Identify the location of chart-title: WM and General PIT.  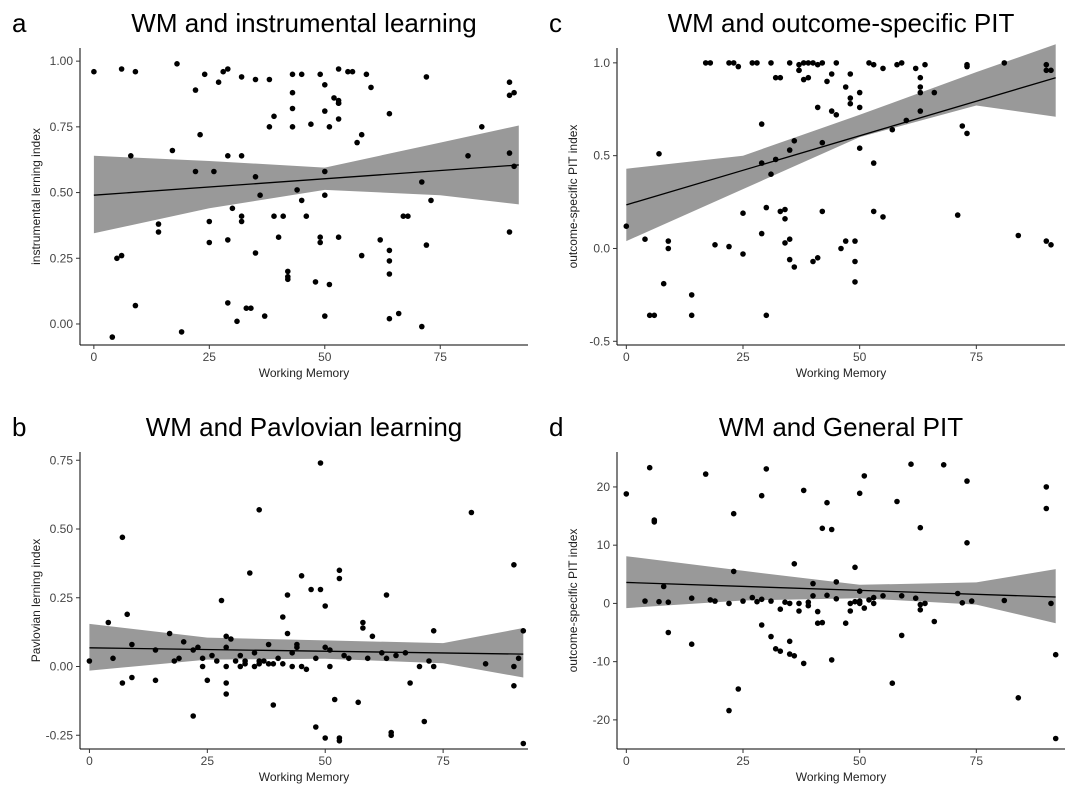
(841, 427).